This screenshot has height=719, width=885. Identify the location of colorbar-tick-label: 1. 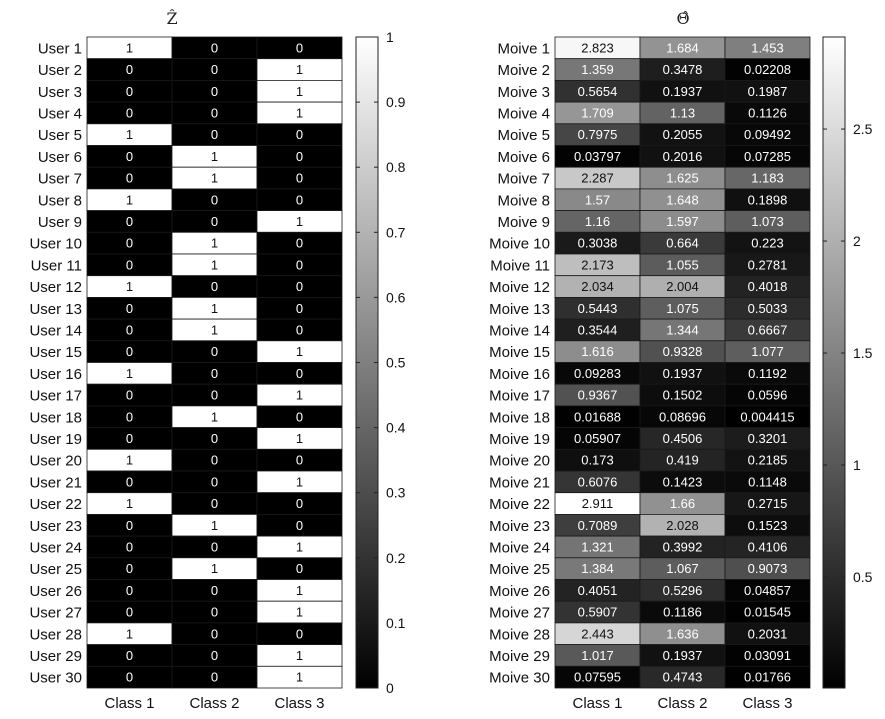
(857, 465).